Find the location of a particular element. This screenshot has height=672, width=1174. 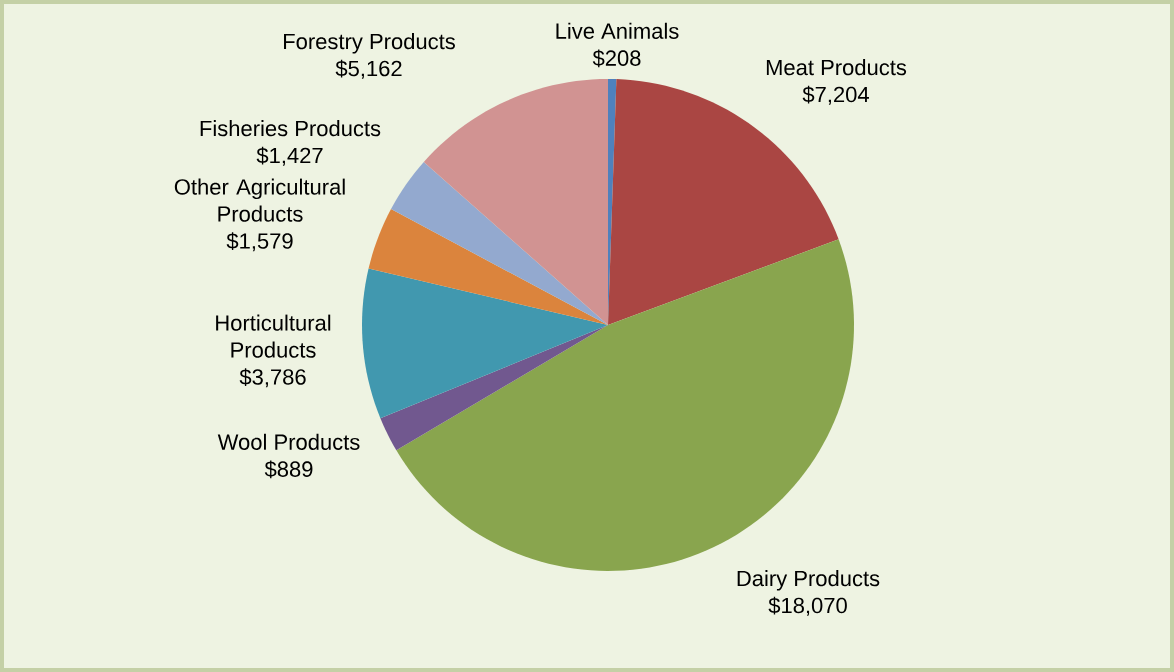

slice-label: Other Agricultural Products is located at coordinates (259, 200).